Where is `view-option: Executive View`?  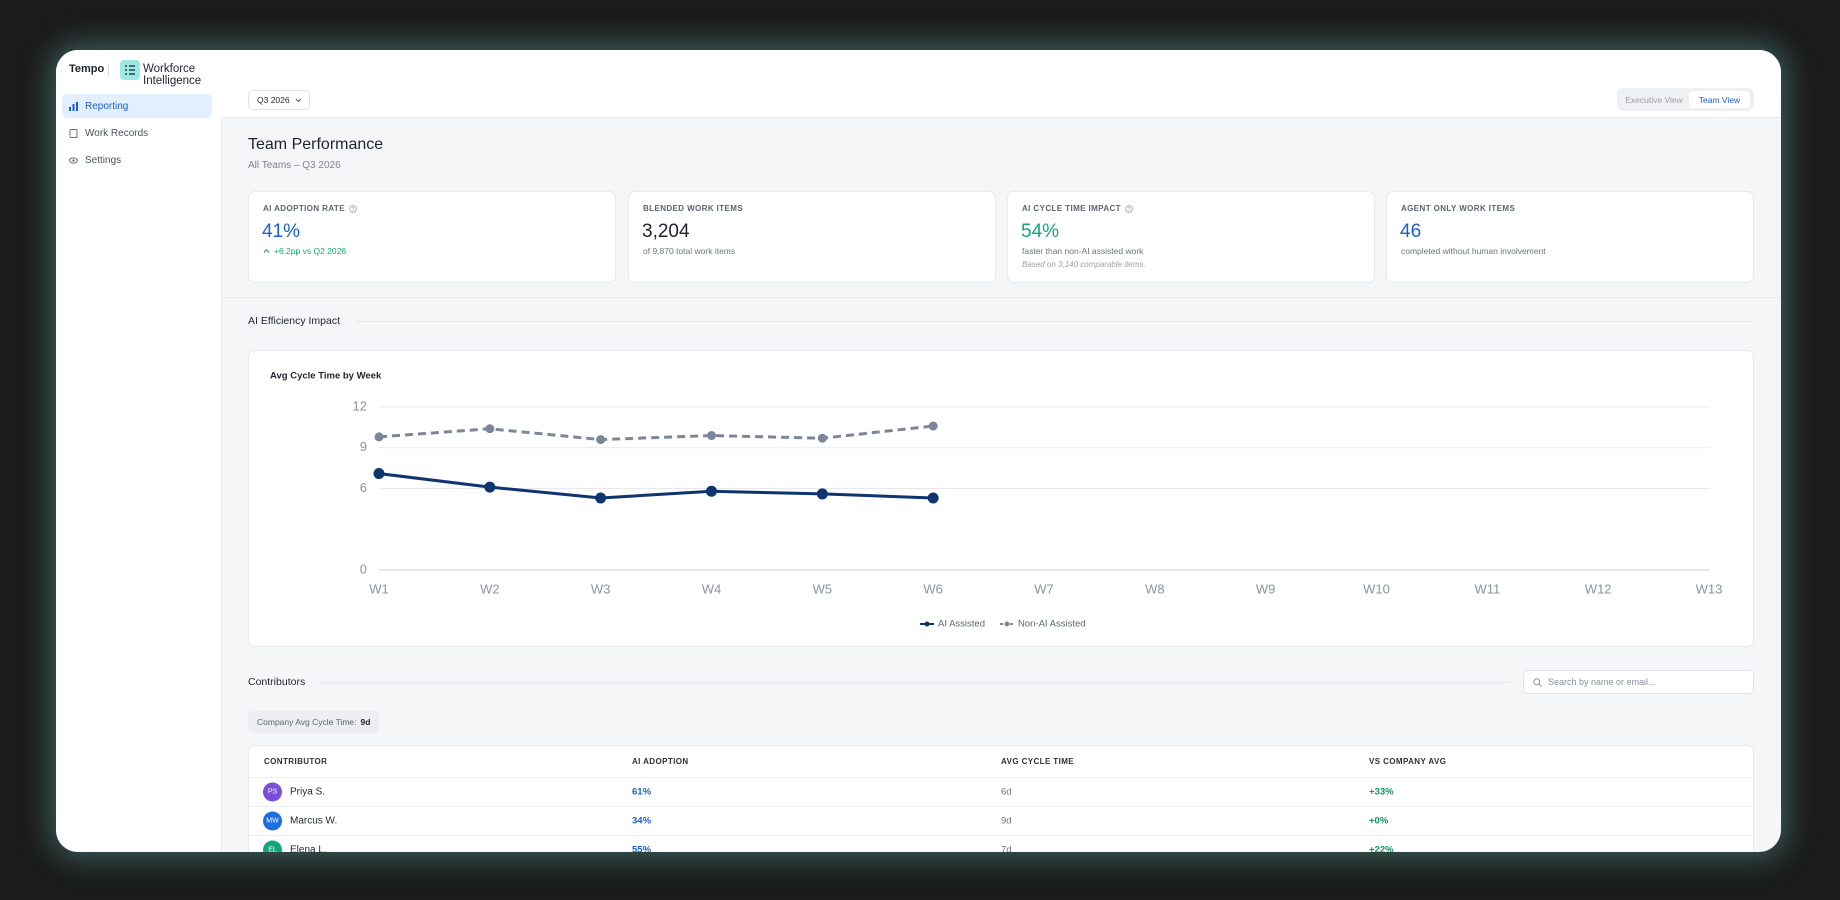
view-option: Executive View is located at coordinates (1654, 99).